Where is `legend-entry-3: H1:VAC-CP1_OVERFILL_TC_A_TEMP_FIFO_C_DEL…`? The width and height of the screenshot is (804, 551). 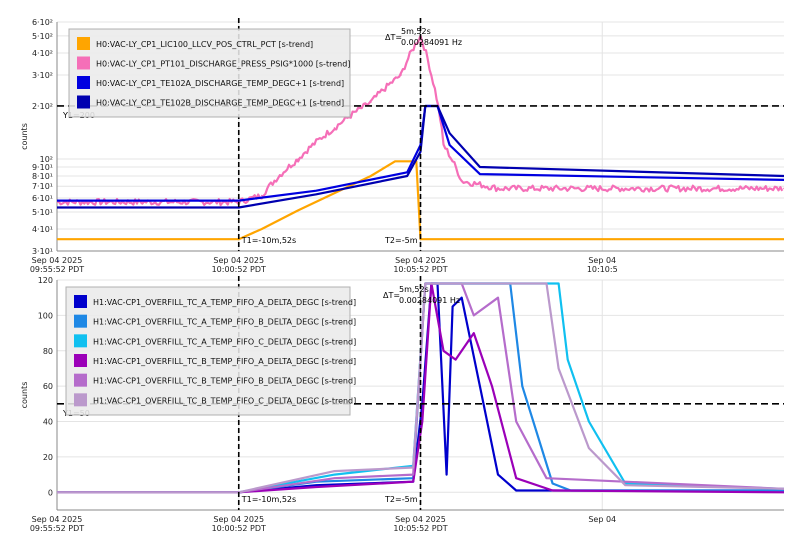
legend-entry-3: H1:VAC-CP1_OVERFILL_TC_A_TEMP_FIFO_C_DEL… is located at coordinates (224, 341).